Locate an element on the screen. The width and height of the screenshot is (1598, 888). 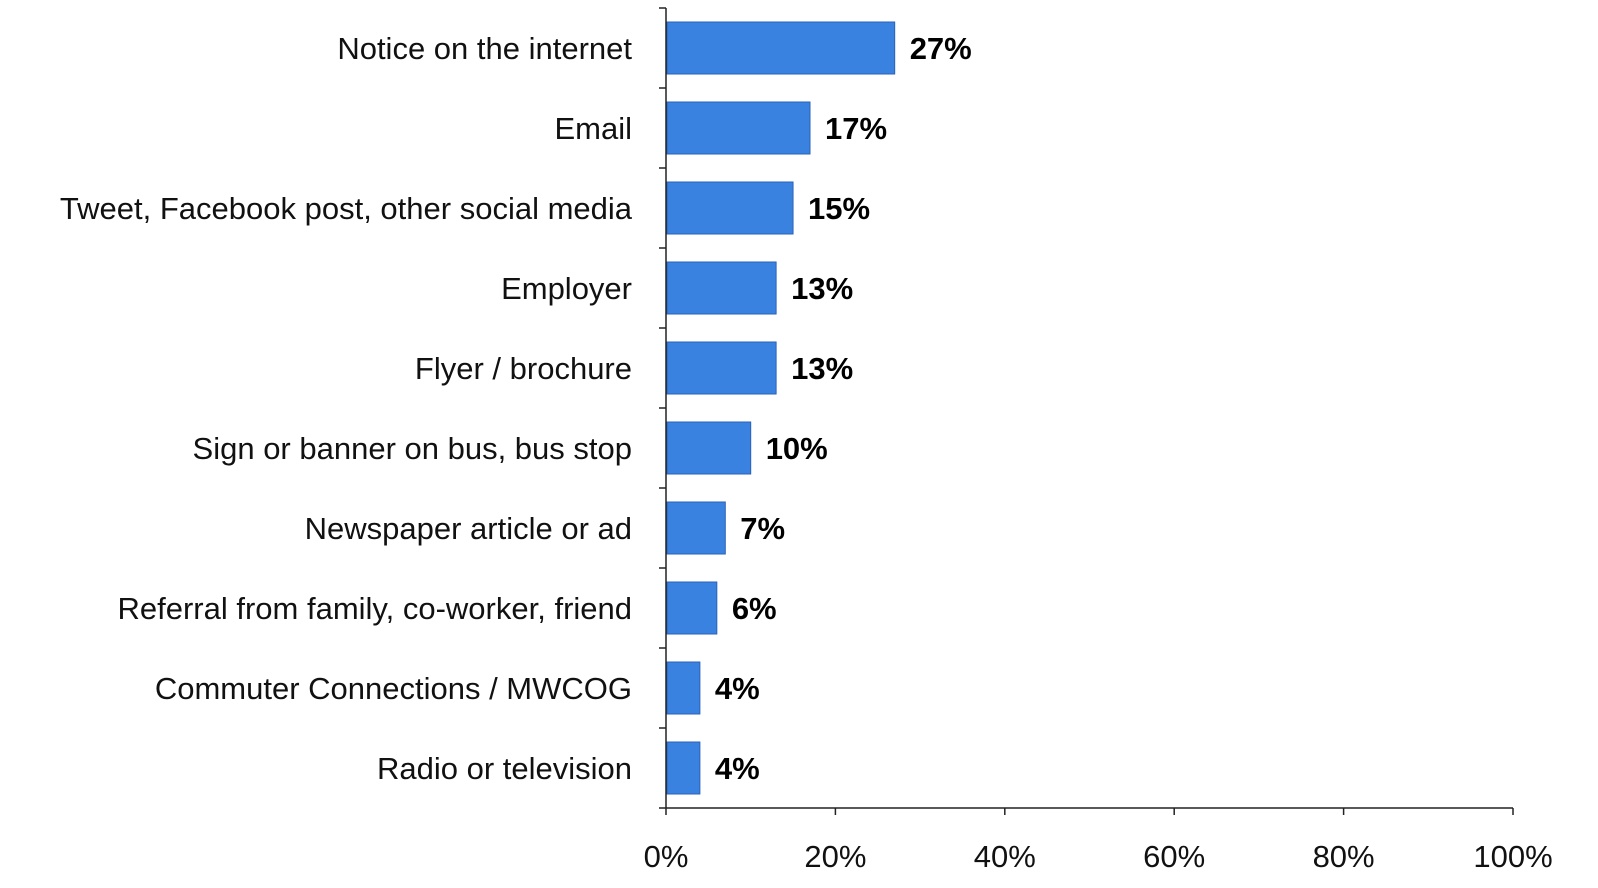
x-tick-label: 100% is located at coordinates (1512, 856).